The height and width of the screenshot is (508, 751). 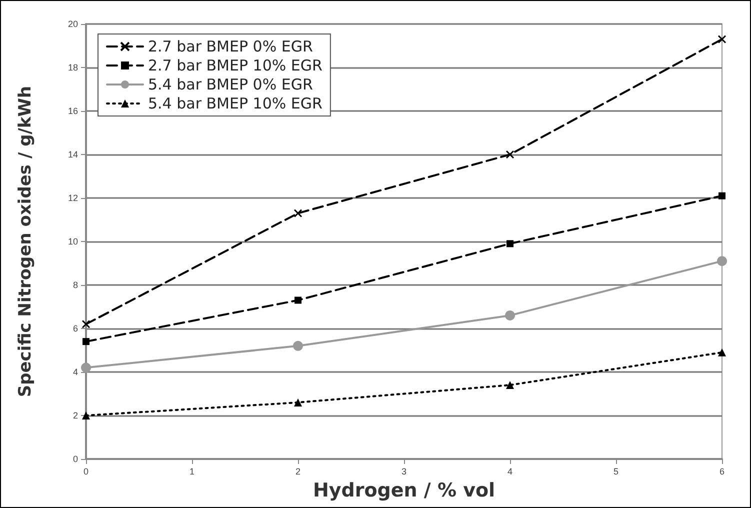 I want to click on y-tick-label: 4, so click(x=75, y=372).